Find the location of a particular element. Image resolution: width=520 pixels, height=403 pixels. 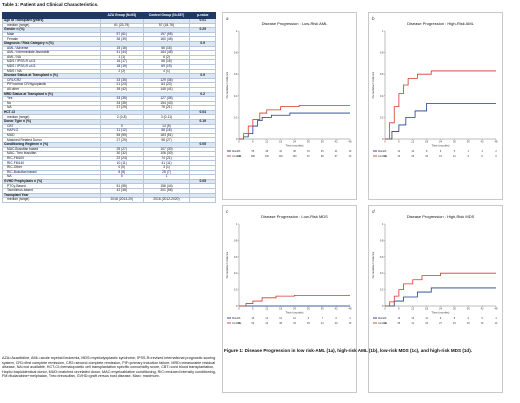

risk-count: 12 is located at coordinates (454, 156).